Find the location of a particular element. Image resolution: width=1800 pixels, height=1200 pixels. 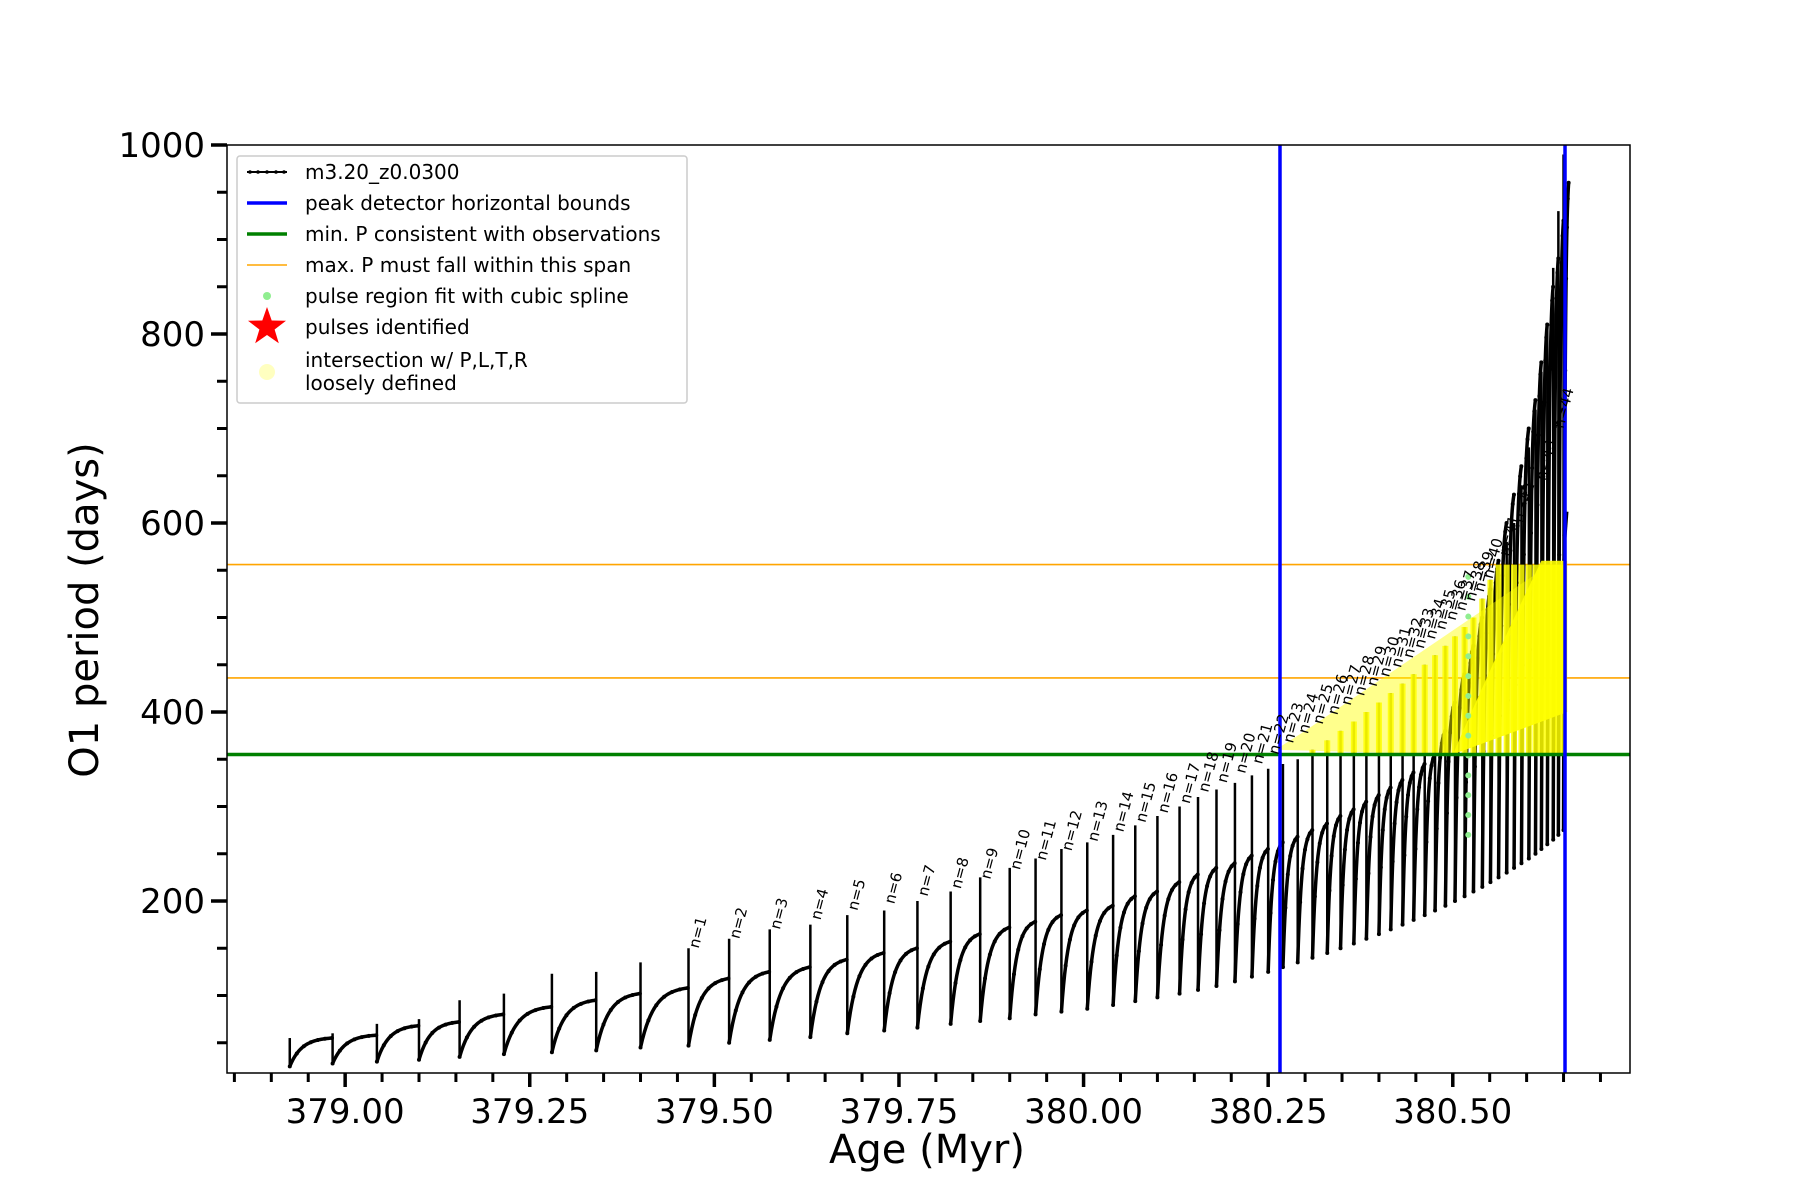

y-tick-label: 400 is located at coordinates (172, 713).